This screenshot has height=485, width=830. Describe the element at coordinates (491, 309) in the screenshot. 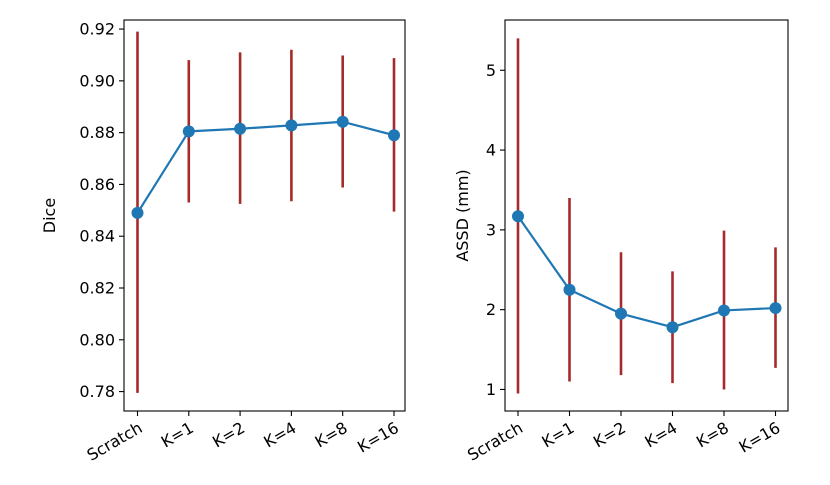

I see `y-tick-label: 2` at that location.